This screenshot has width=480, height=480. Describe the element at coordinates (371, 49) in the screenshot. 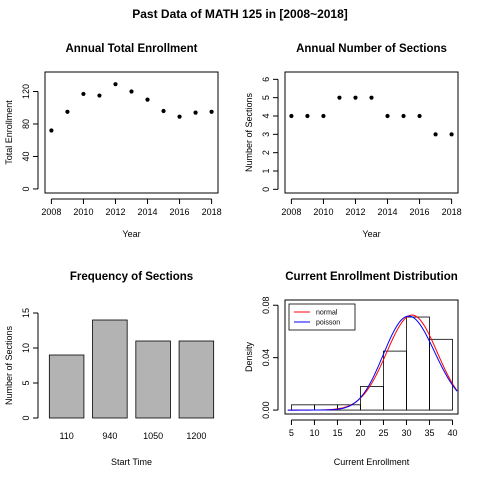

I see `panel-title: Annual Number of Sections` at that location.